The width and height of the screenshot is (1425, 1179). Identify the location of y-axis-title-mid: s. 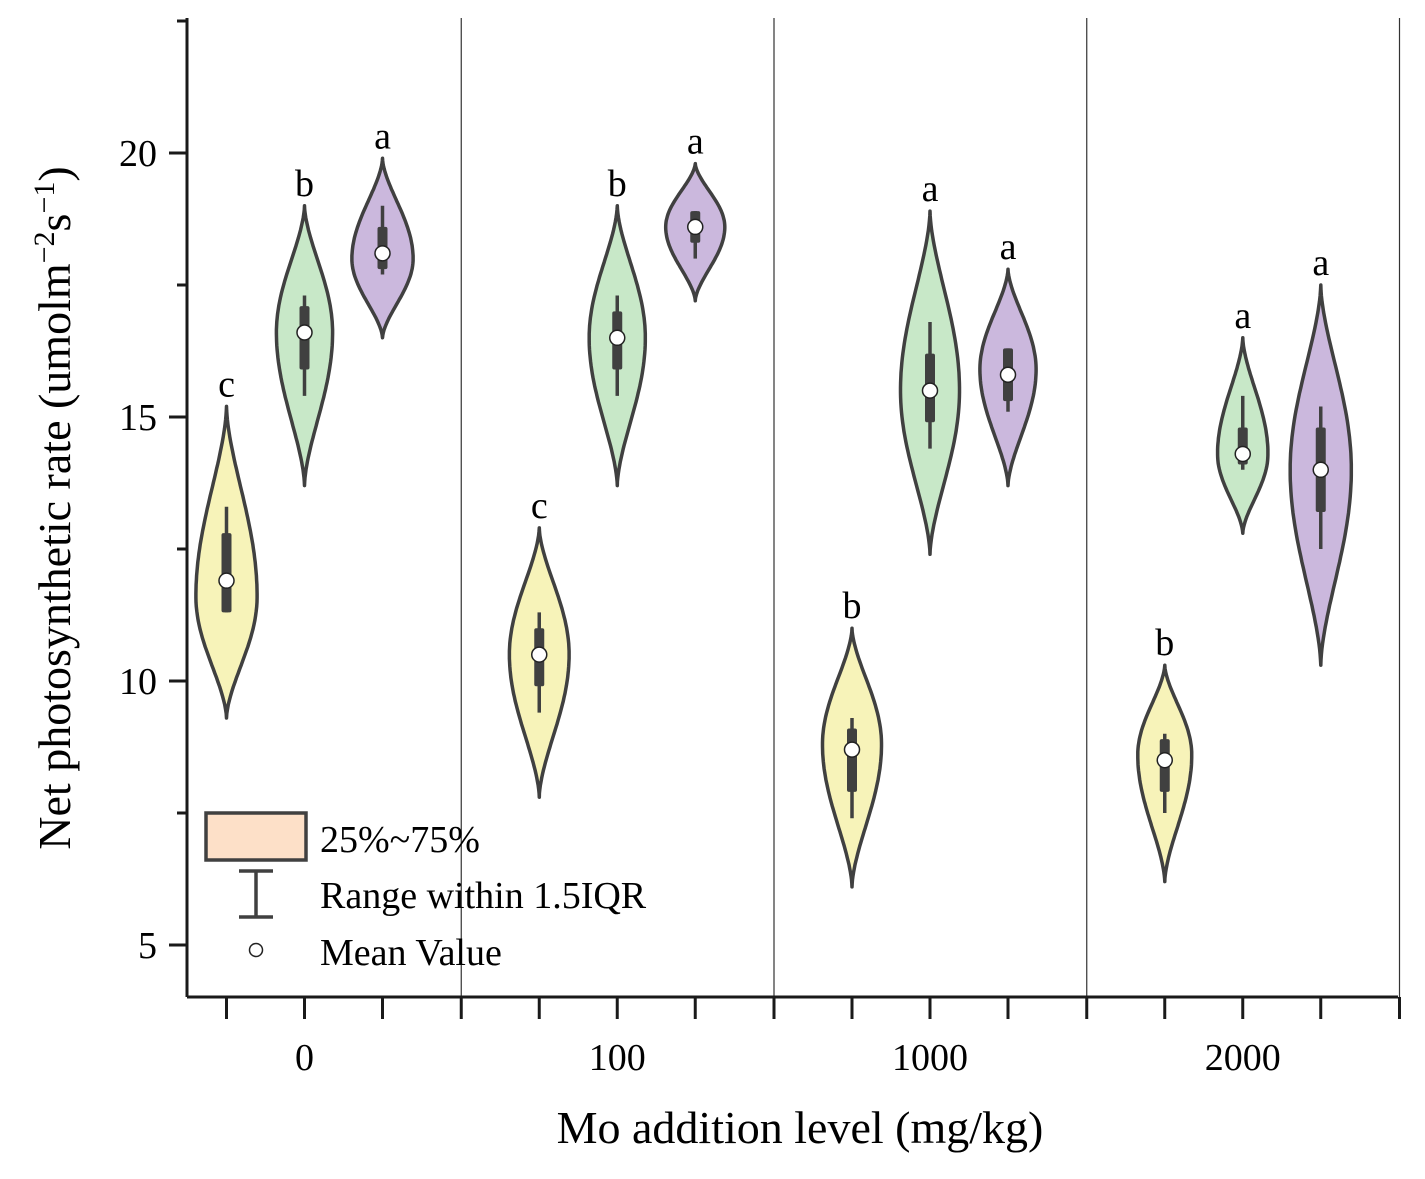
(54, 223).